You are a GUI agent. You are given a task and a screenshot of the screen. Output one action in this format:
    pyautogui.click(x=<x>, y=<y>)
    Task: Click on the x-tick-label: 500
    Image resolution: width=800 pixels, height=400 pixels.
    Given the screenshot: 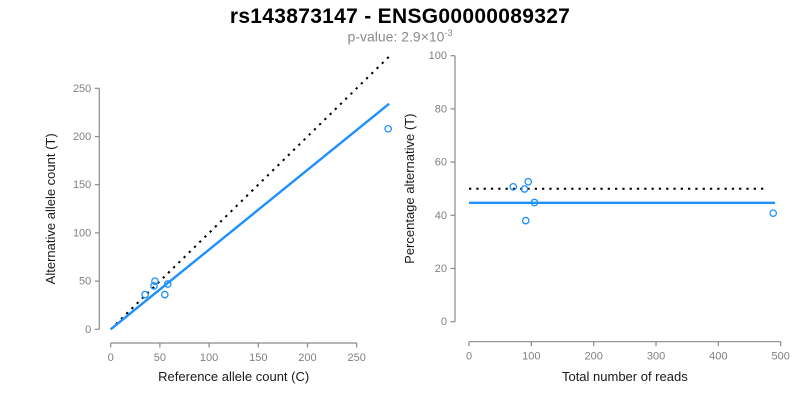 What is the action you would take?
    pyautogui.click(x=781, y=357)
    